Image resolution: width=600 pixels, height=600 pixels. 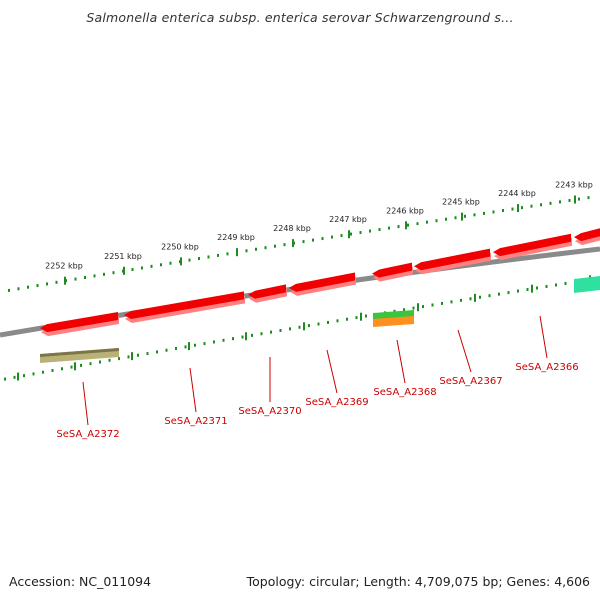 I want to click on misc-feature-olive-top, so click(x=79, y=352).